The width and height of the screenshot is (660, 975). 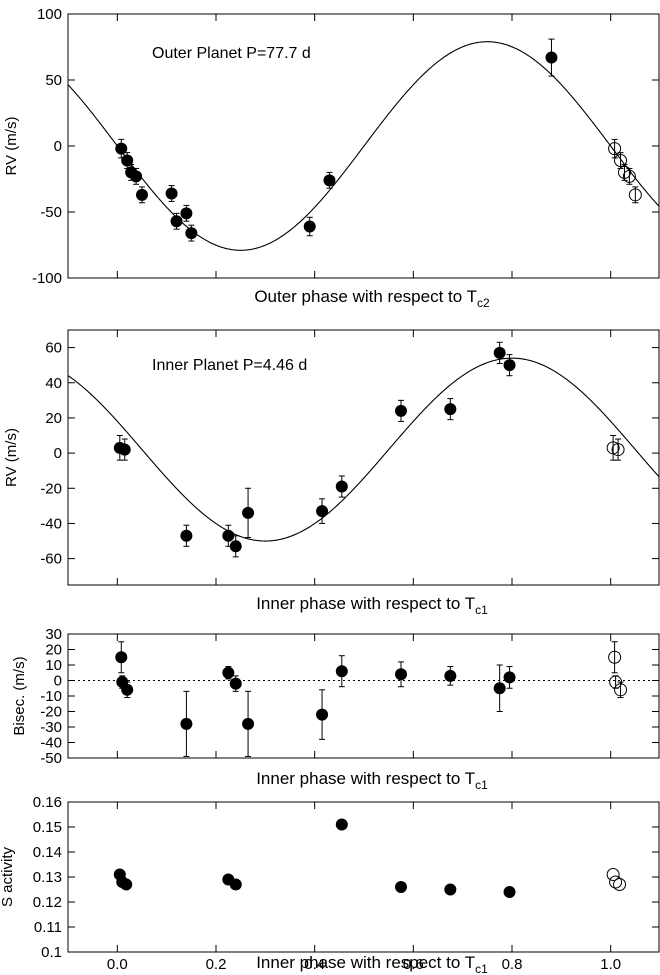 What do you see at coordinates (51, 952) in the screenshot?
I see `y-tick-label: 0.1` at bounding box center [51, 952].